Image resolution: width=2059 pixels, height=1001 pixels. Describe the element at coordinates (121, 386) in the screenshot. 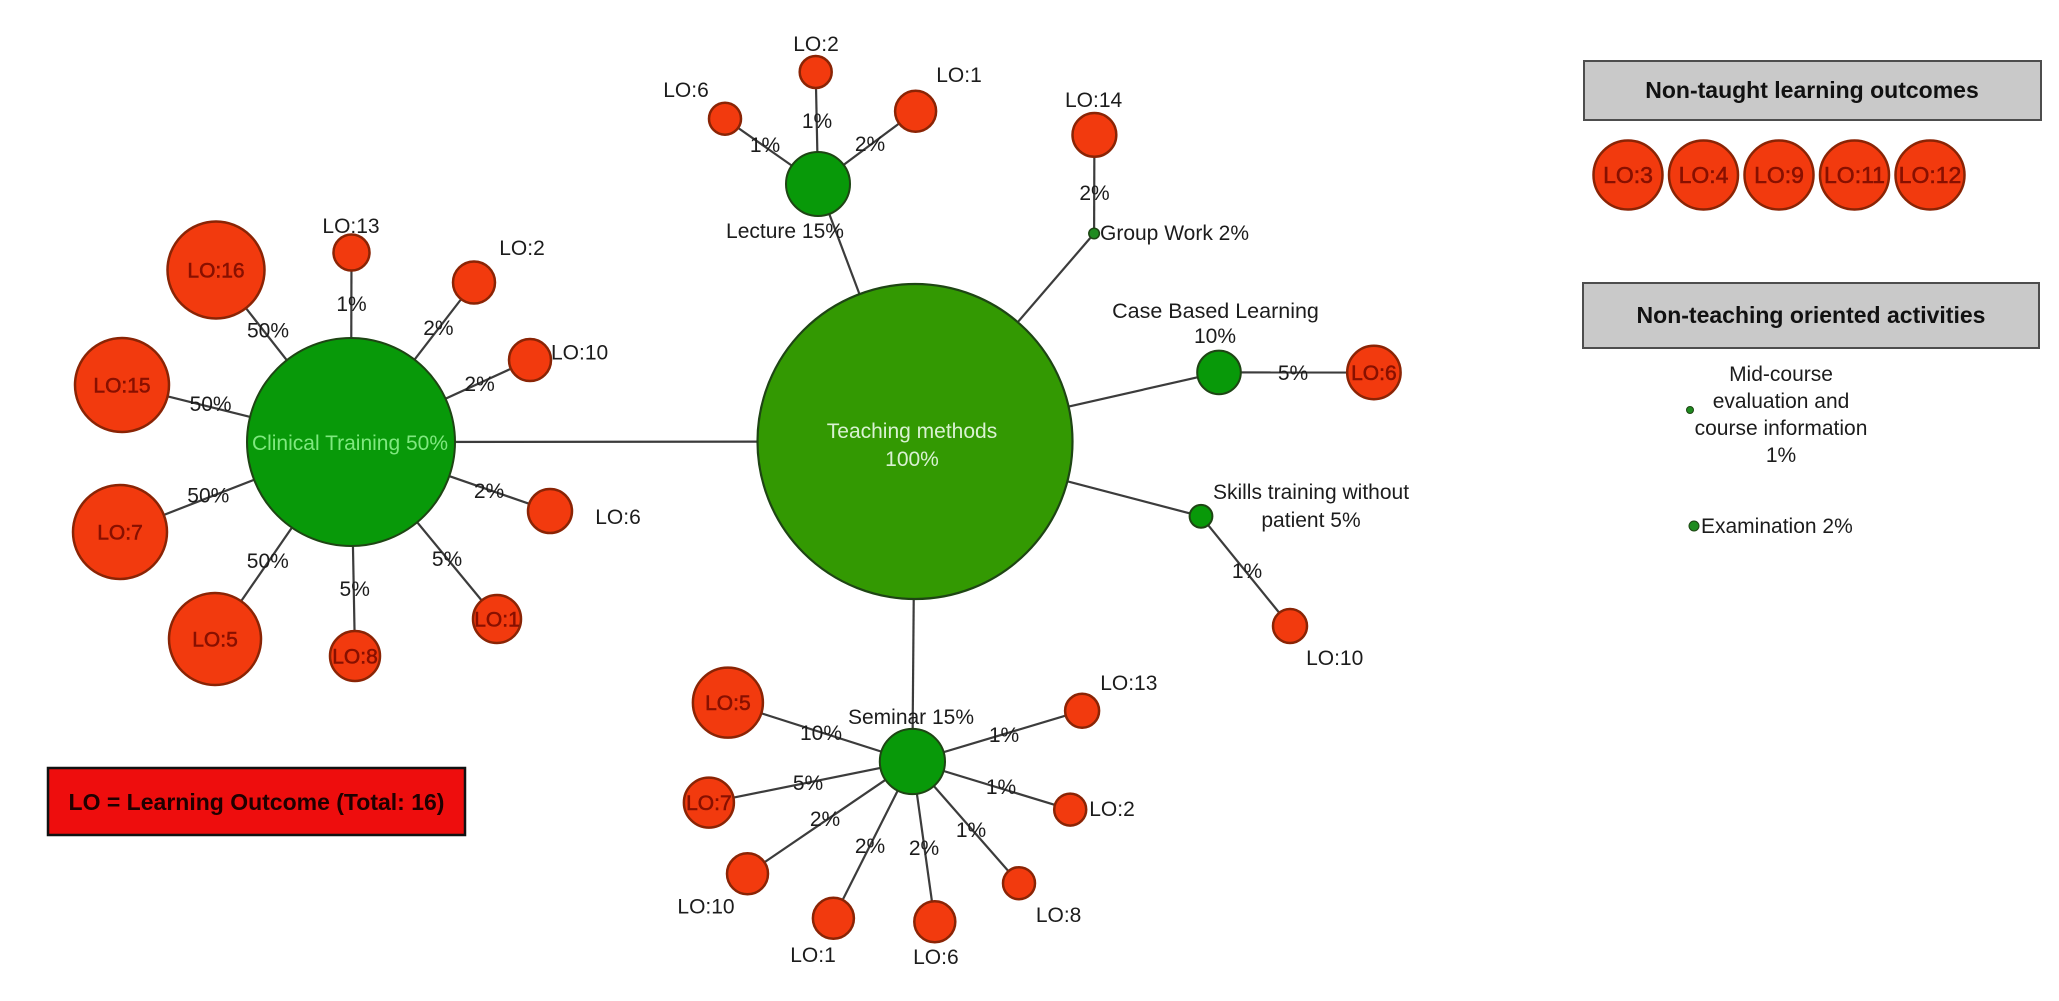

I see `svg-text: LO:15` at that location.